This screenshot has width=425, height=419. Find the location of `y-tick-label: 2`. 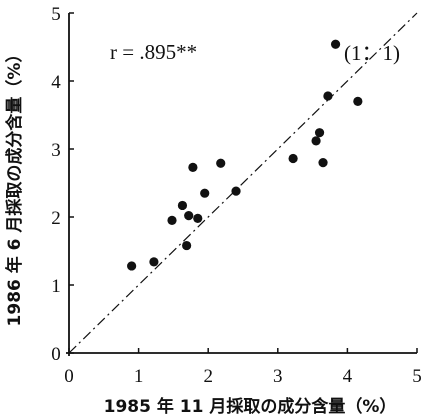

y-tick-label: 2 is located at coordinates (56, 218).